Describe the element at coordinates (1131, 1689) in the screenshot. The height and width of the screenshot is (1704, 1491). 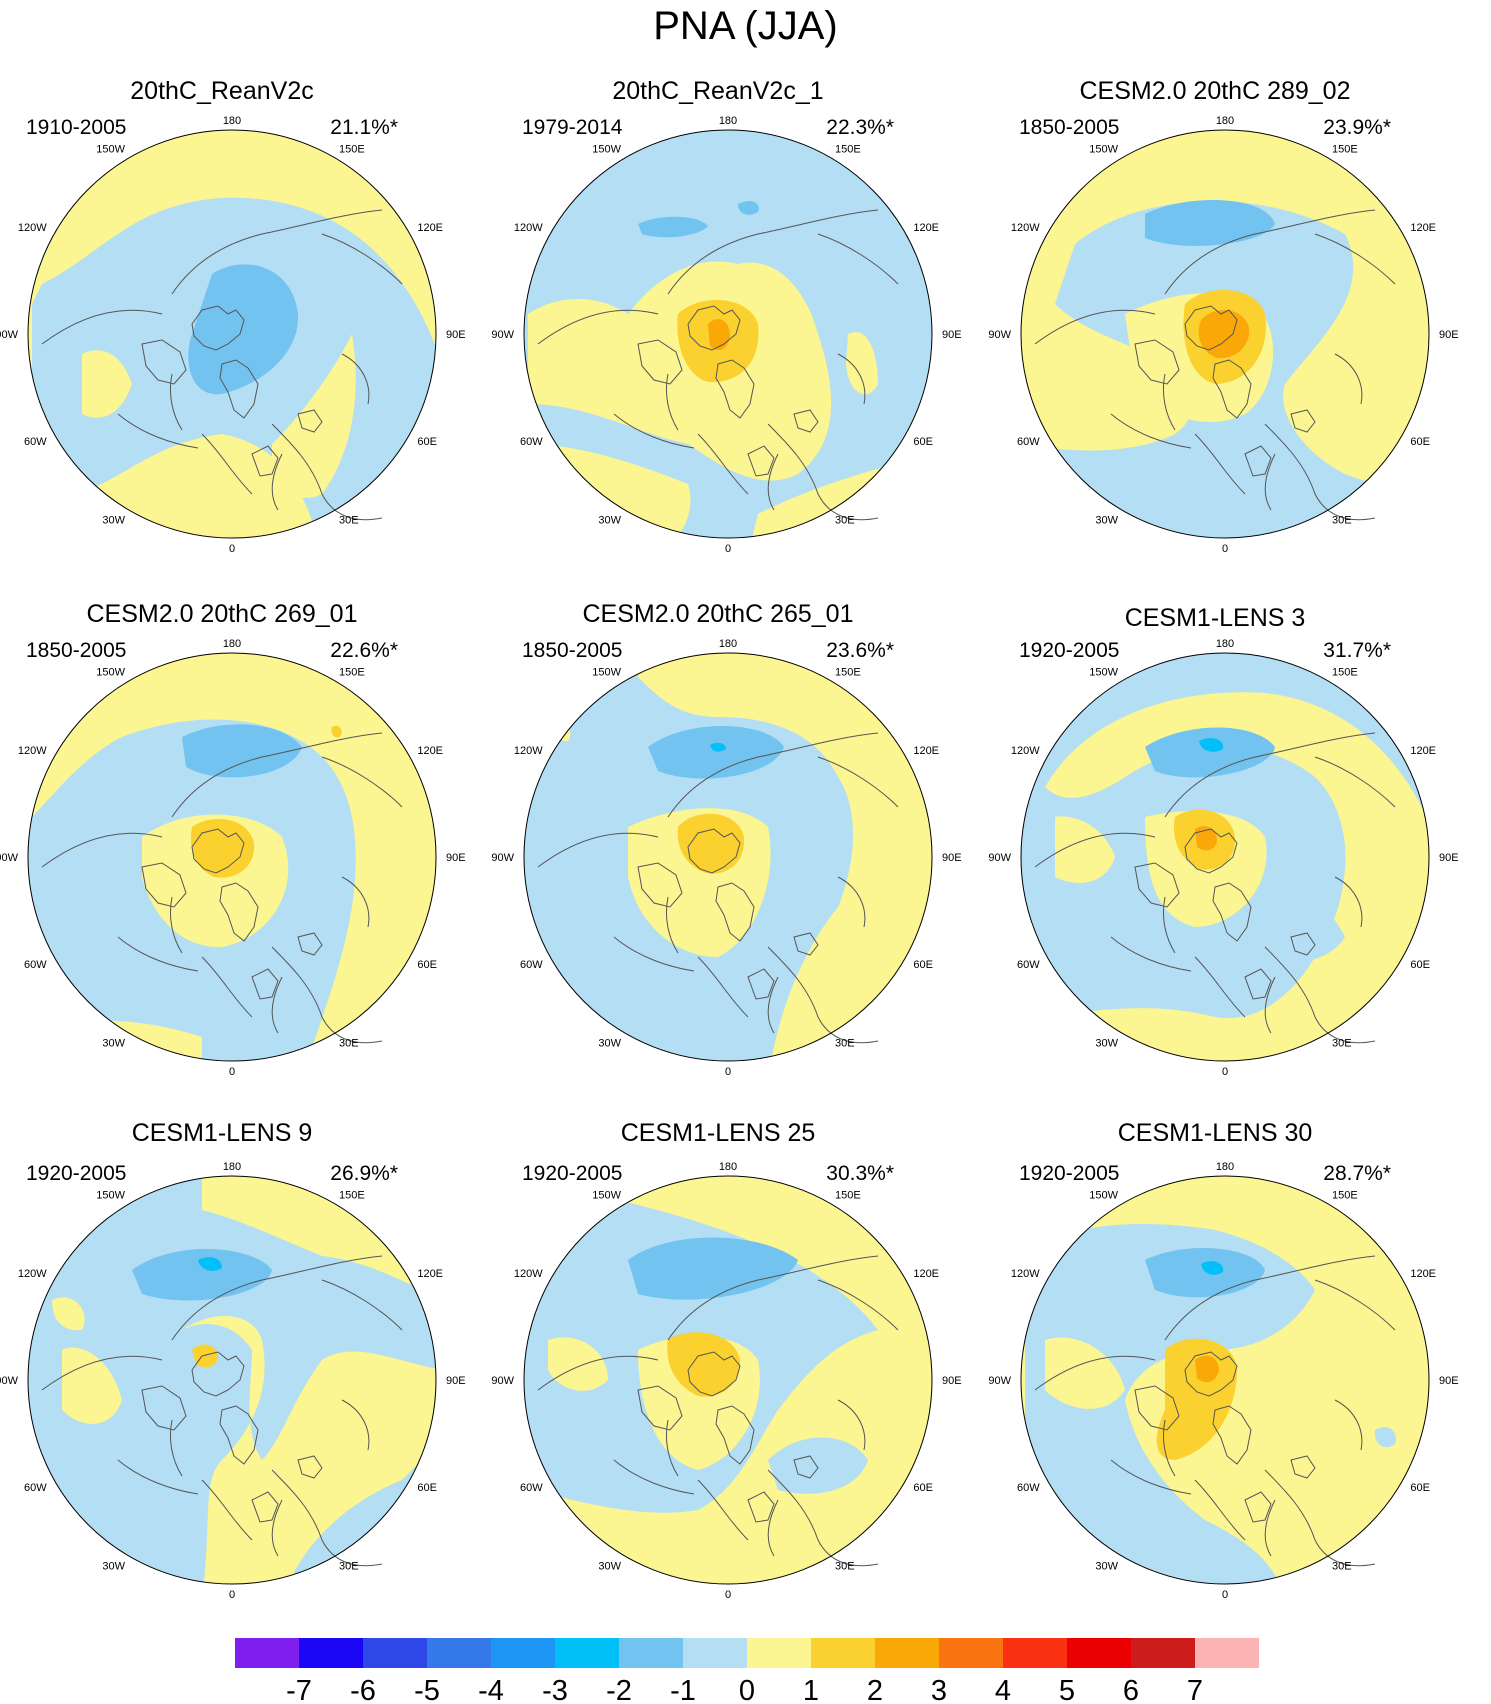
I see `colorbar-label: 6` at that location.